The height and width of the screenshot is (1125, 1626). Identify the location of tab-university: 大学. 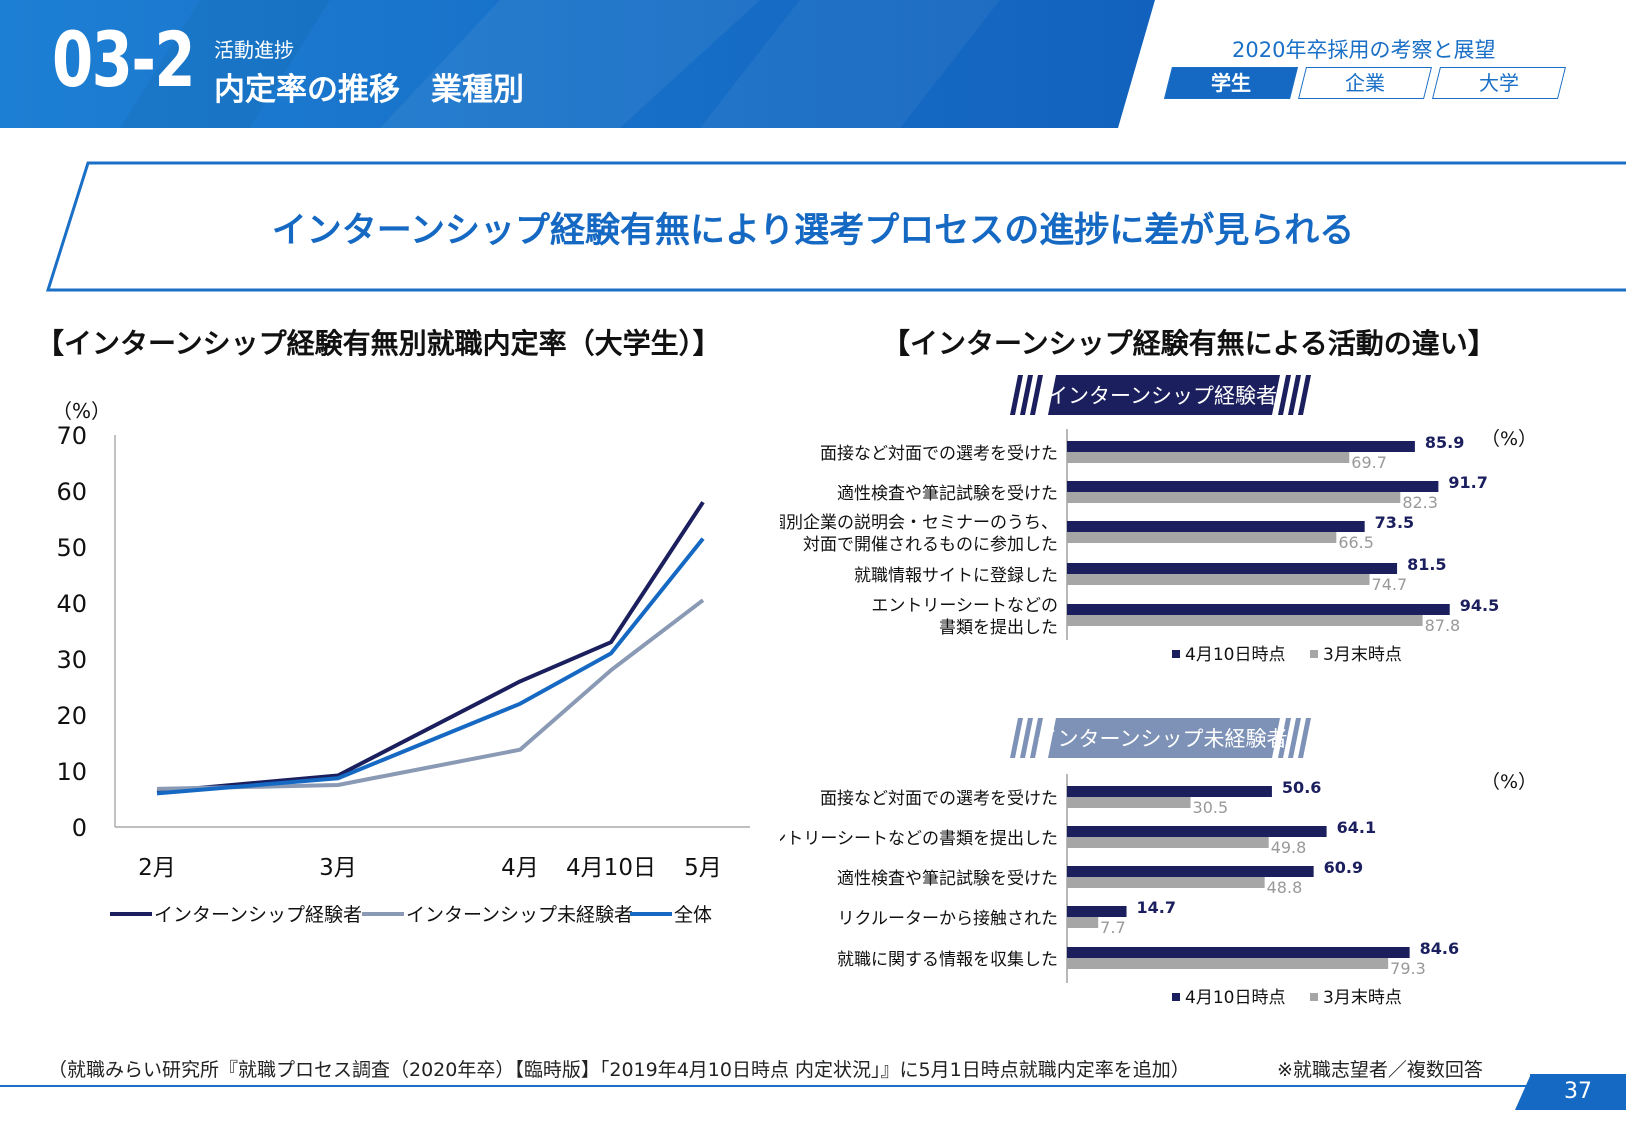
(1499, 83).